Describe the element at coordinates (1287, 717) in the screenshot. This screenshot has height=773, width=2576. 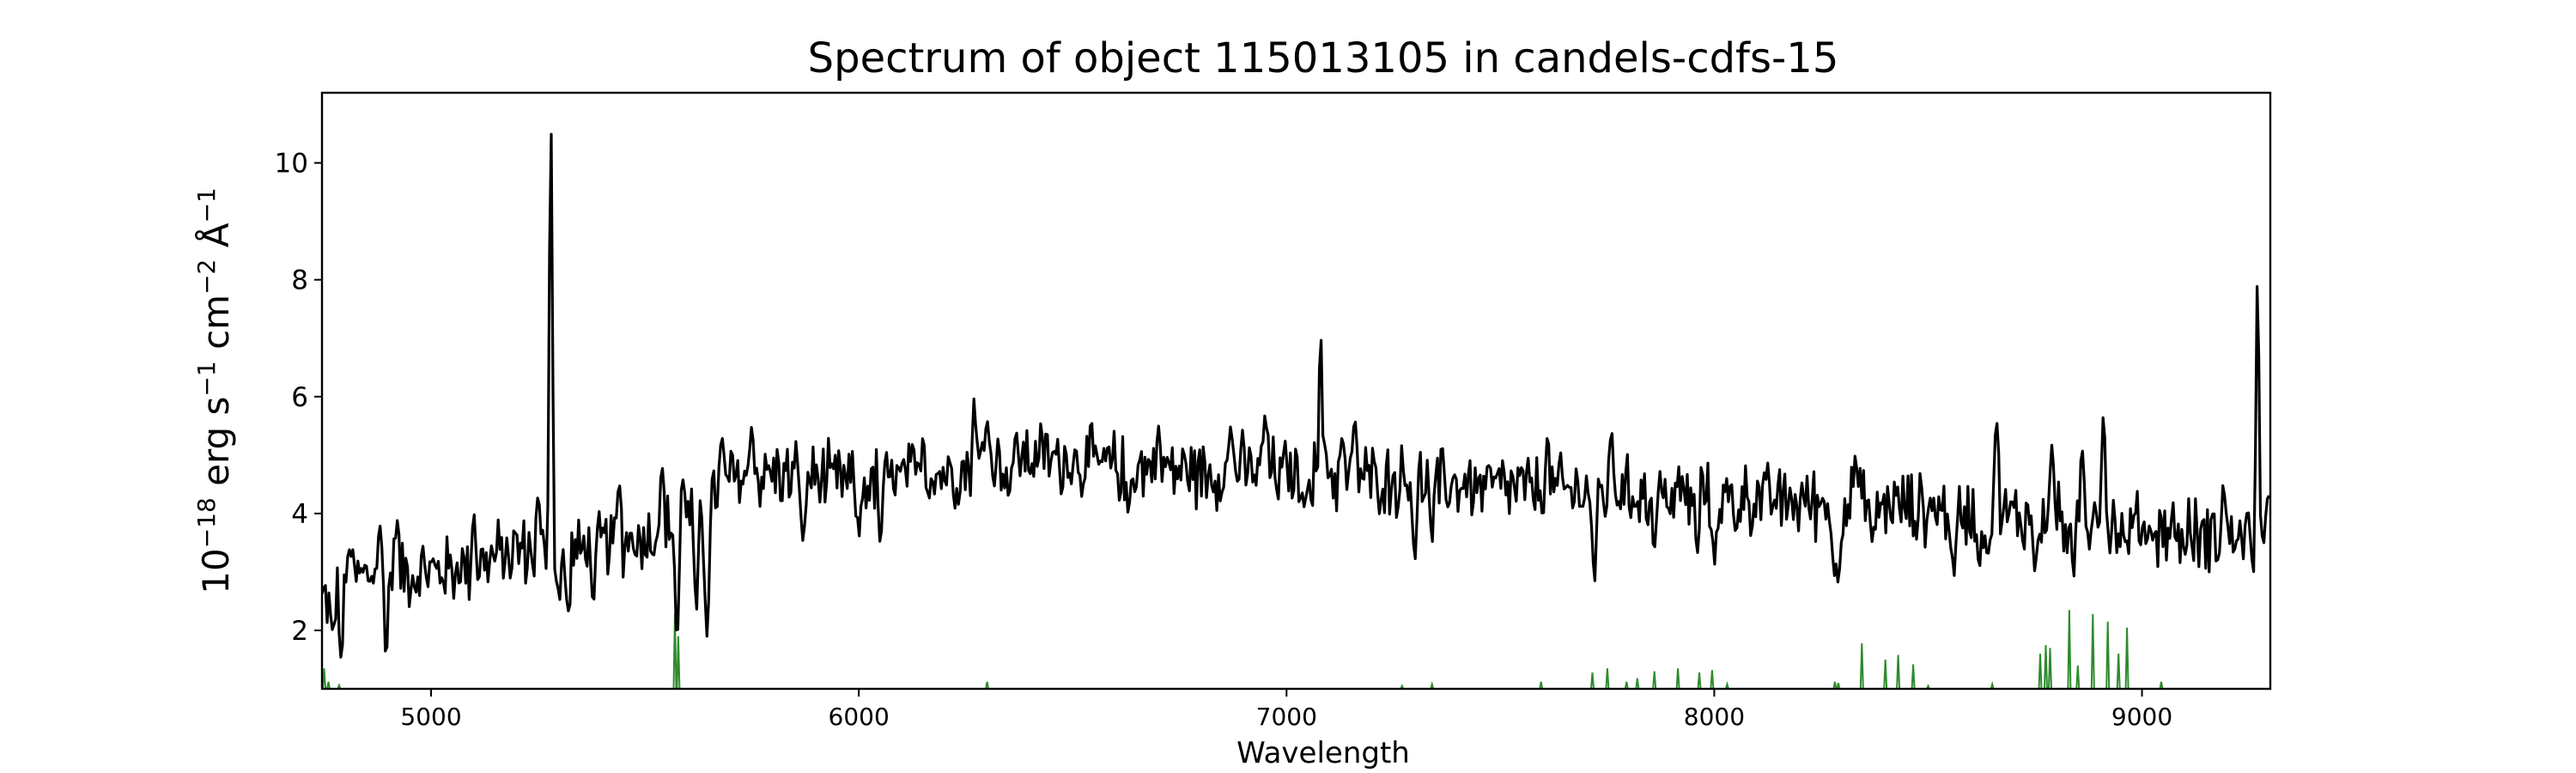
I see `x-tick-label: 7000` at that location.